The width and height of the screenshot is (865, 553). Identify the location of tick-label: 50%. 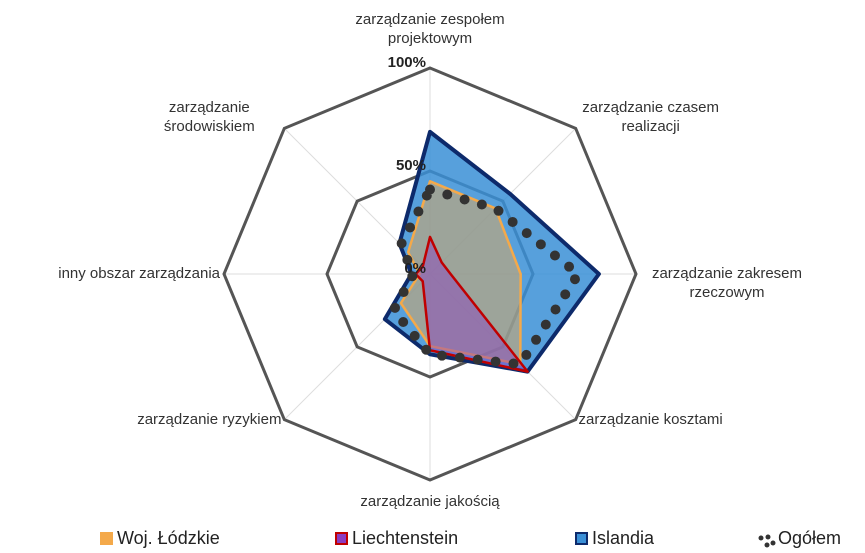
(410, 165).